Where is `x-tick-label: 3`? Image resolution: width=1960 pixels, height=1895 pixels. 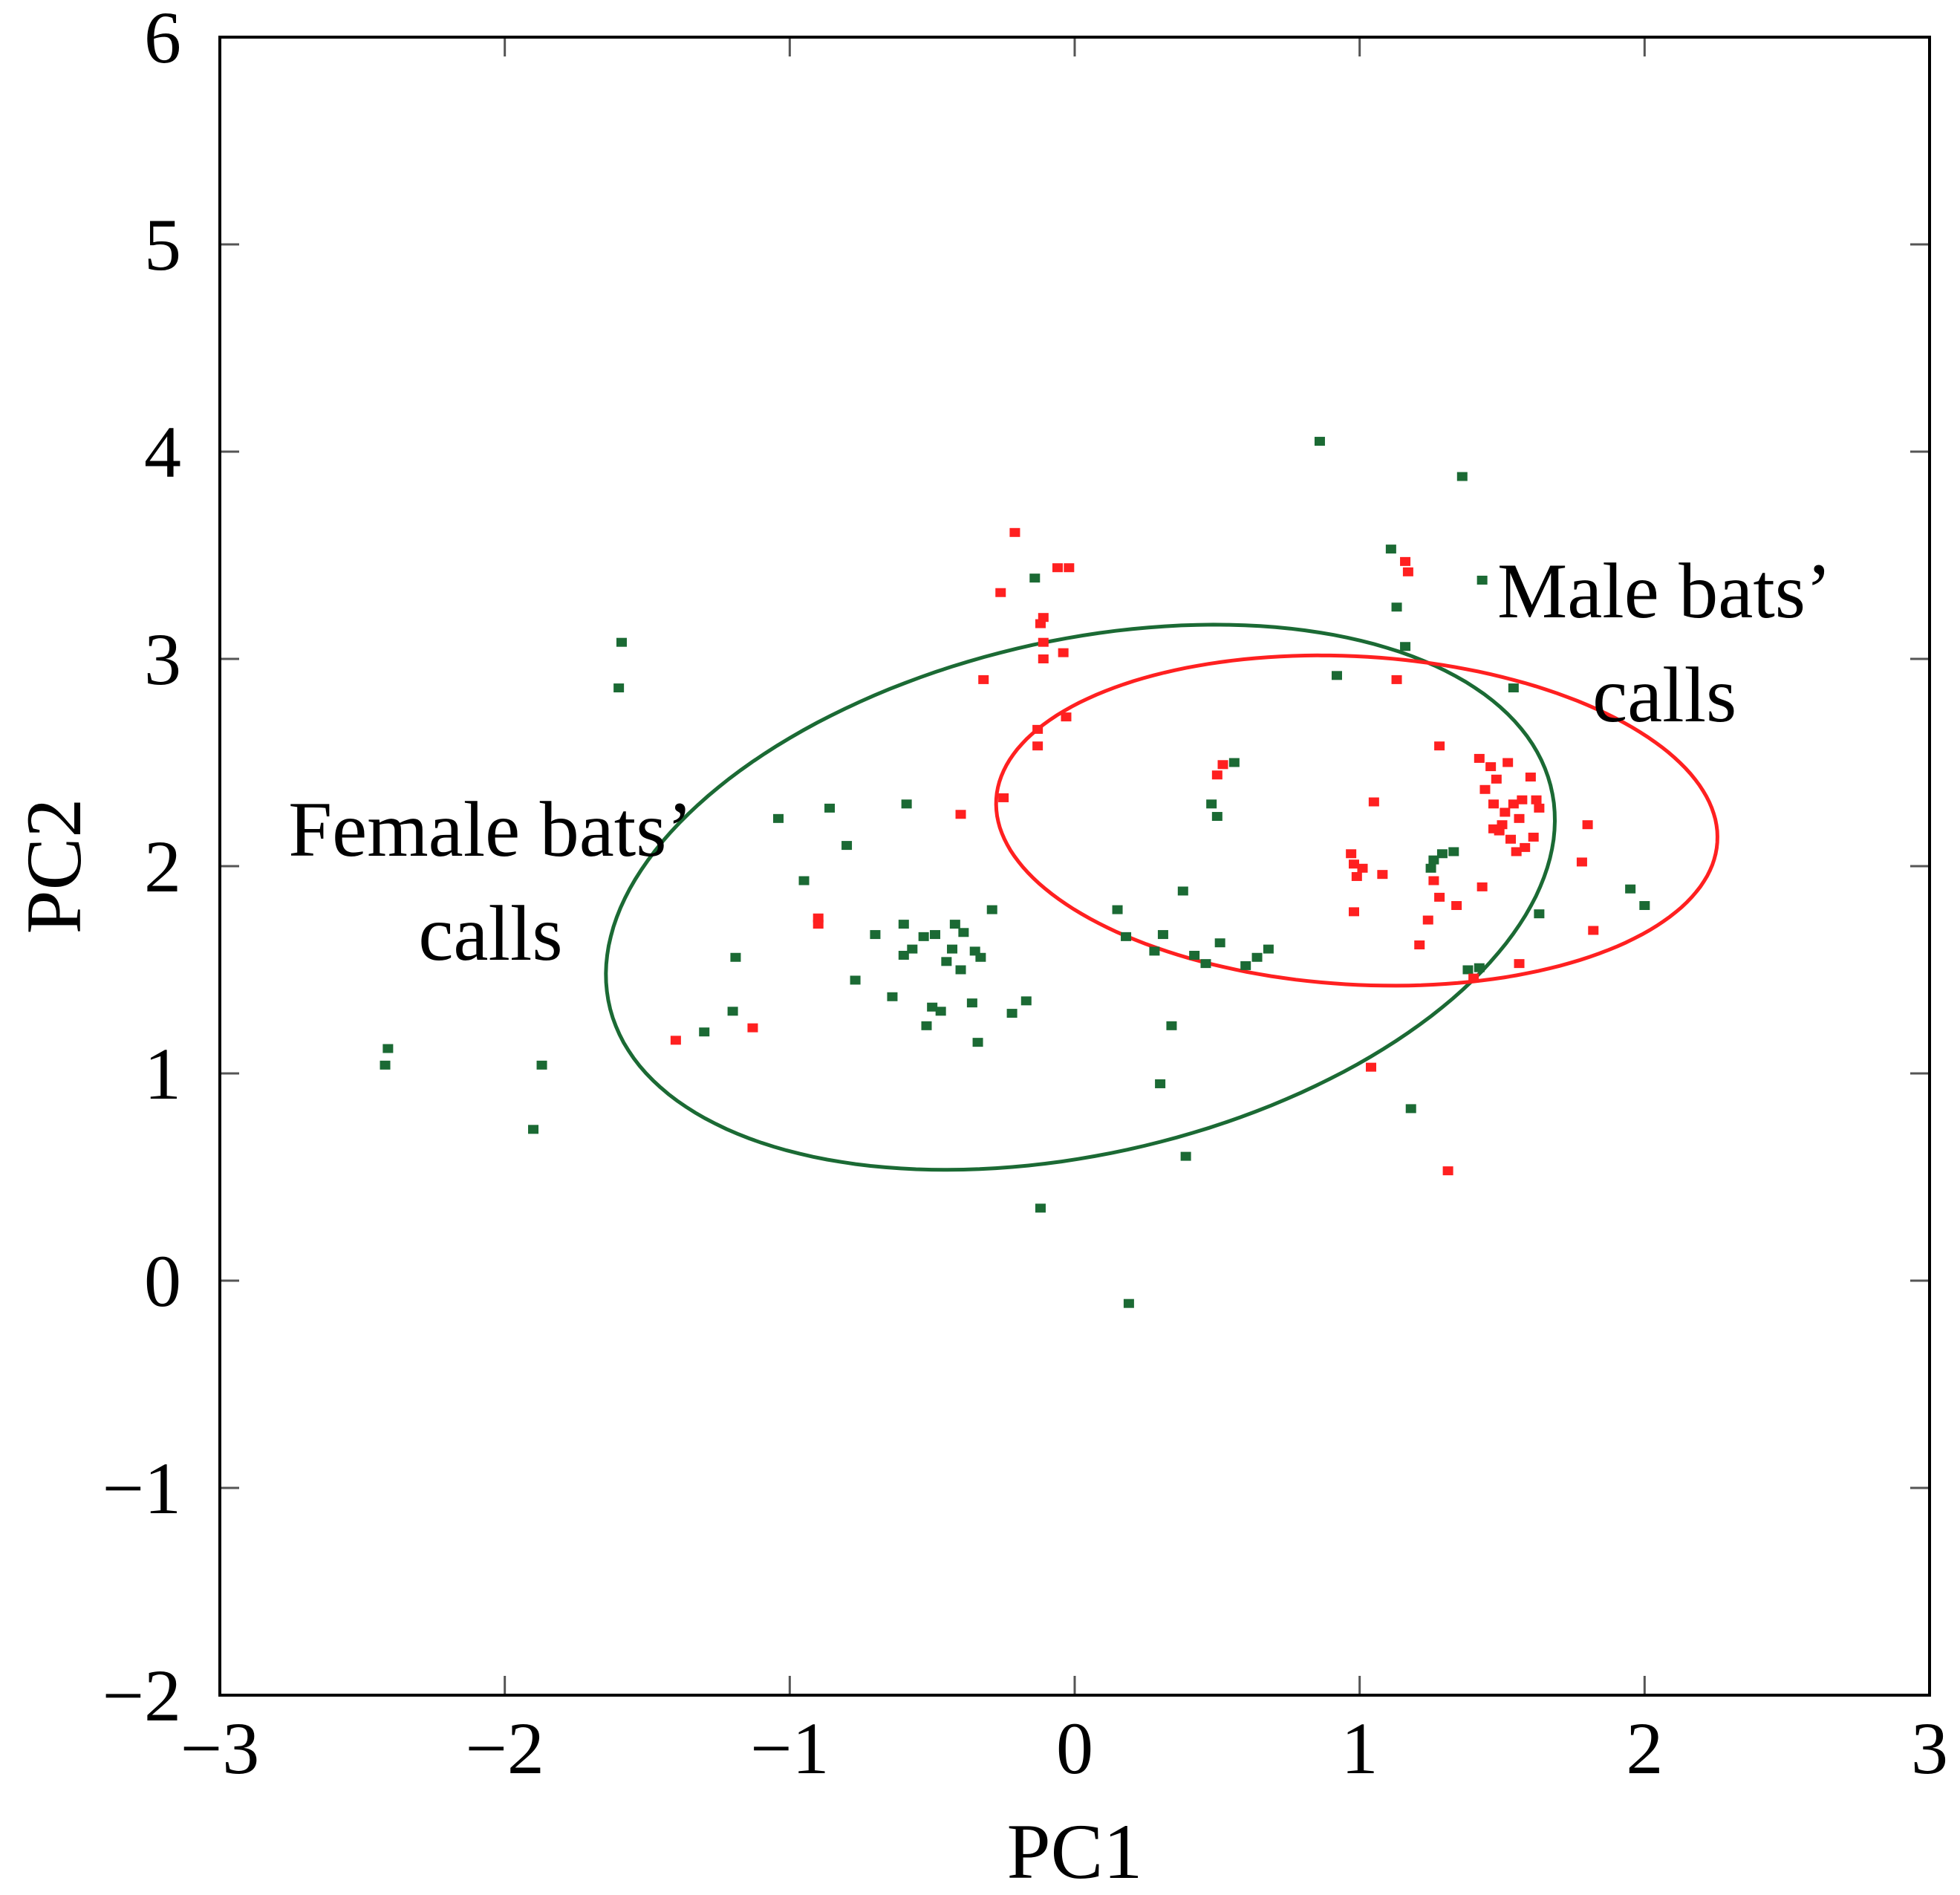 x-tick-label: 3 is located at coordinates (1929, 1749).